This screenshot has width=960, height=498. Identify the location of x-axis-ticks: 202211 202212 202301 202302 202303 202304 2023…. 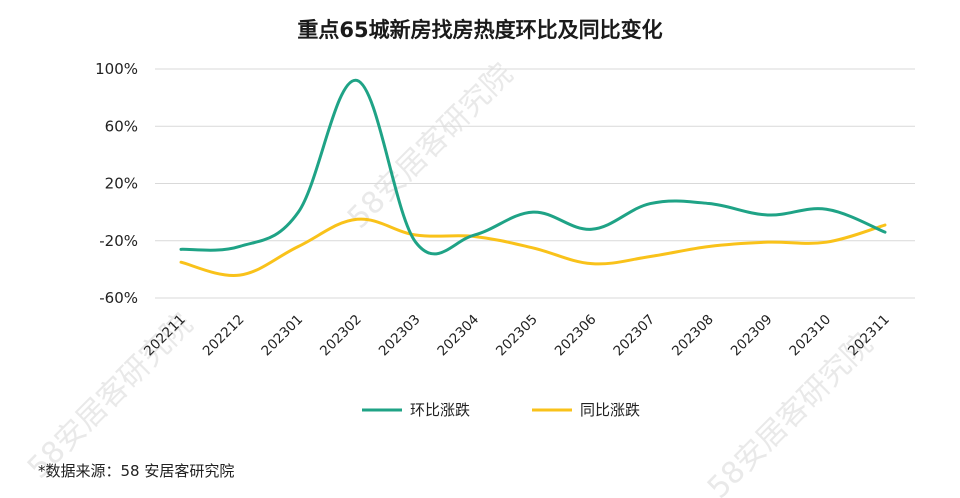
(517, 336).